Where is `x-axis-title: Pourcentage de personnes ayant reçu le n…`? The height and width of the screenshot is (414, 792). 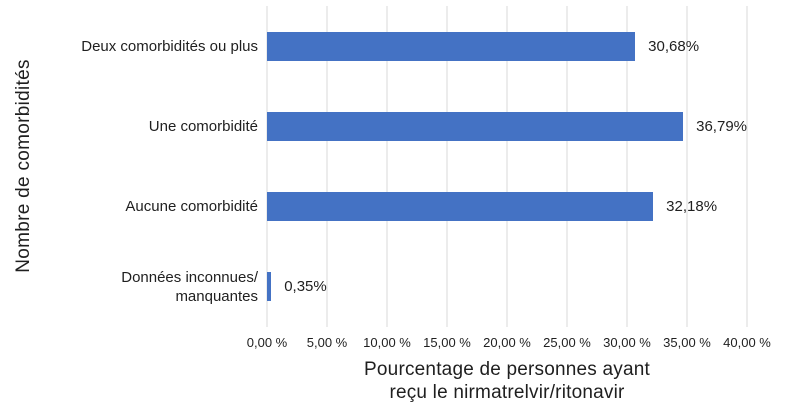
x-axis-title: Pourcentage de personnes ayant reçu le n… is located at coordinates (507, 381).